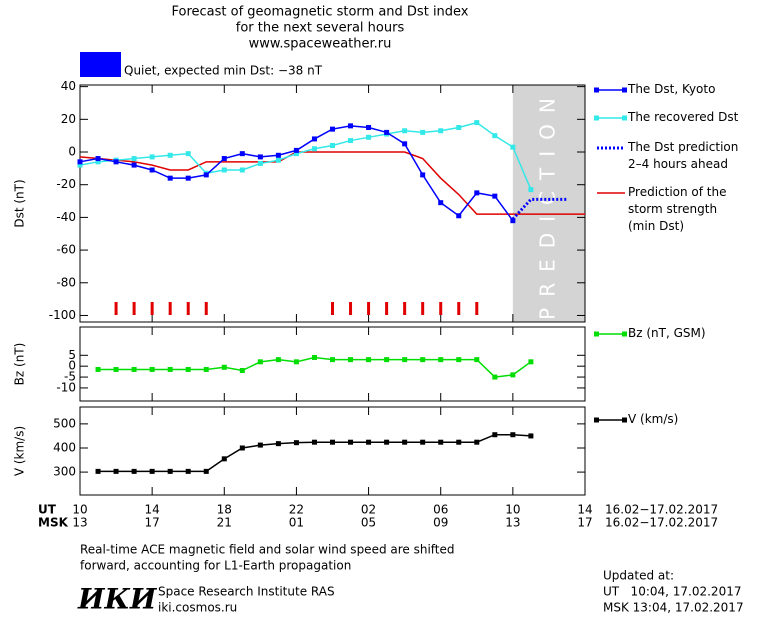 This screenshot has height=620, width=760. Describe the element at coordinates (79, 510) in the screenshot. I see `x-tick-label: 10` at that location.